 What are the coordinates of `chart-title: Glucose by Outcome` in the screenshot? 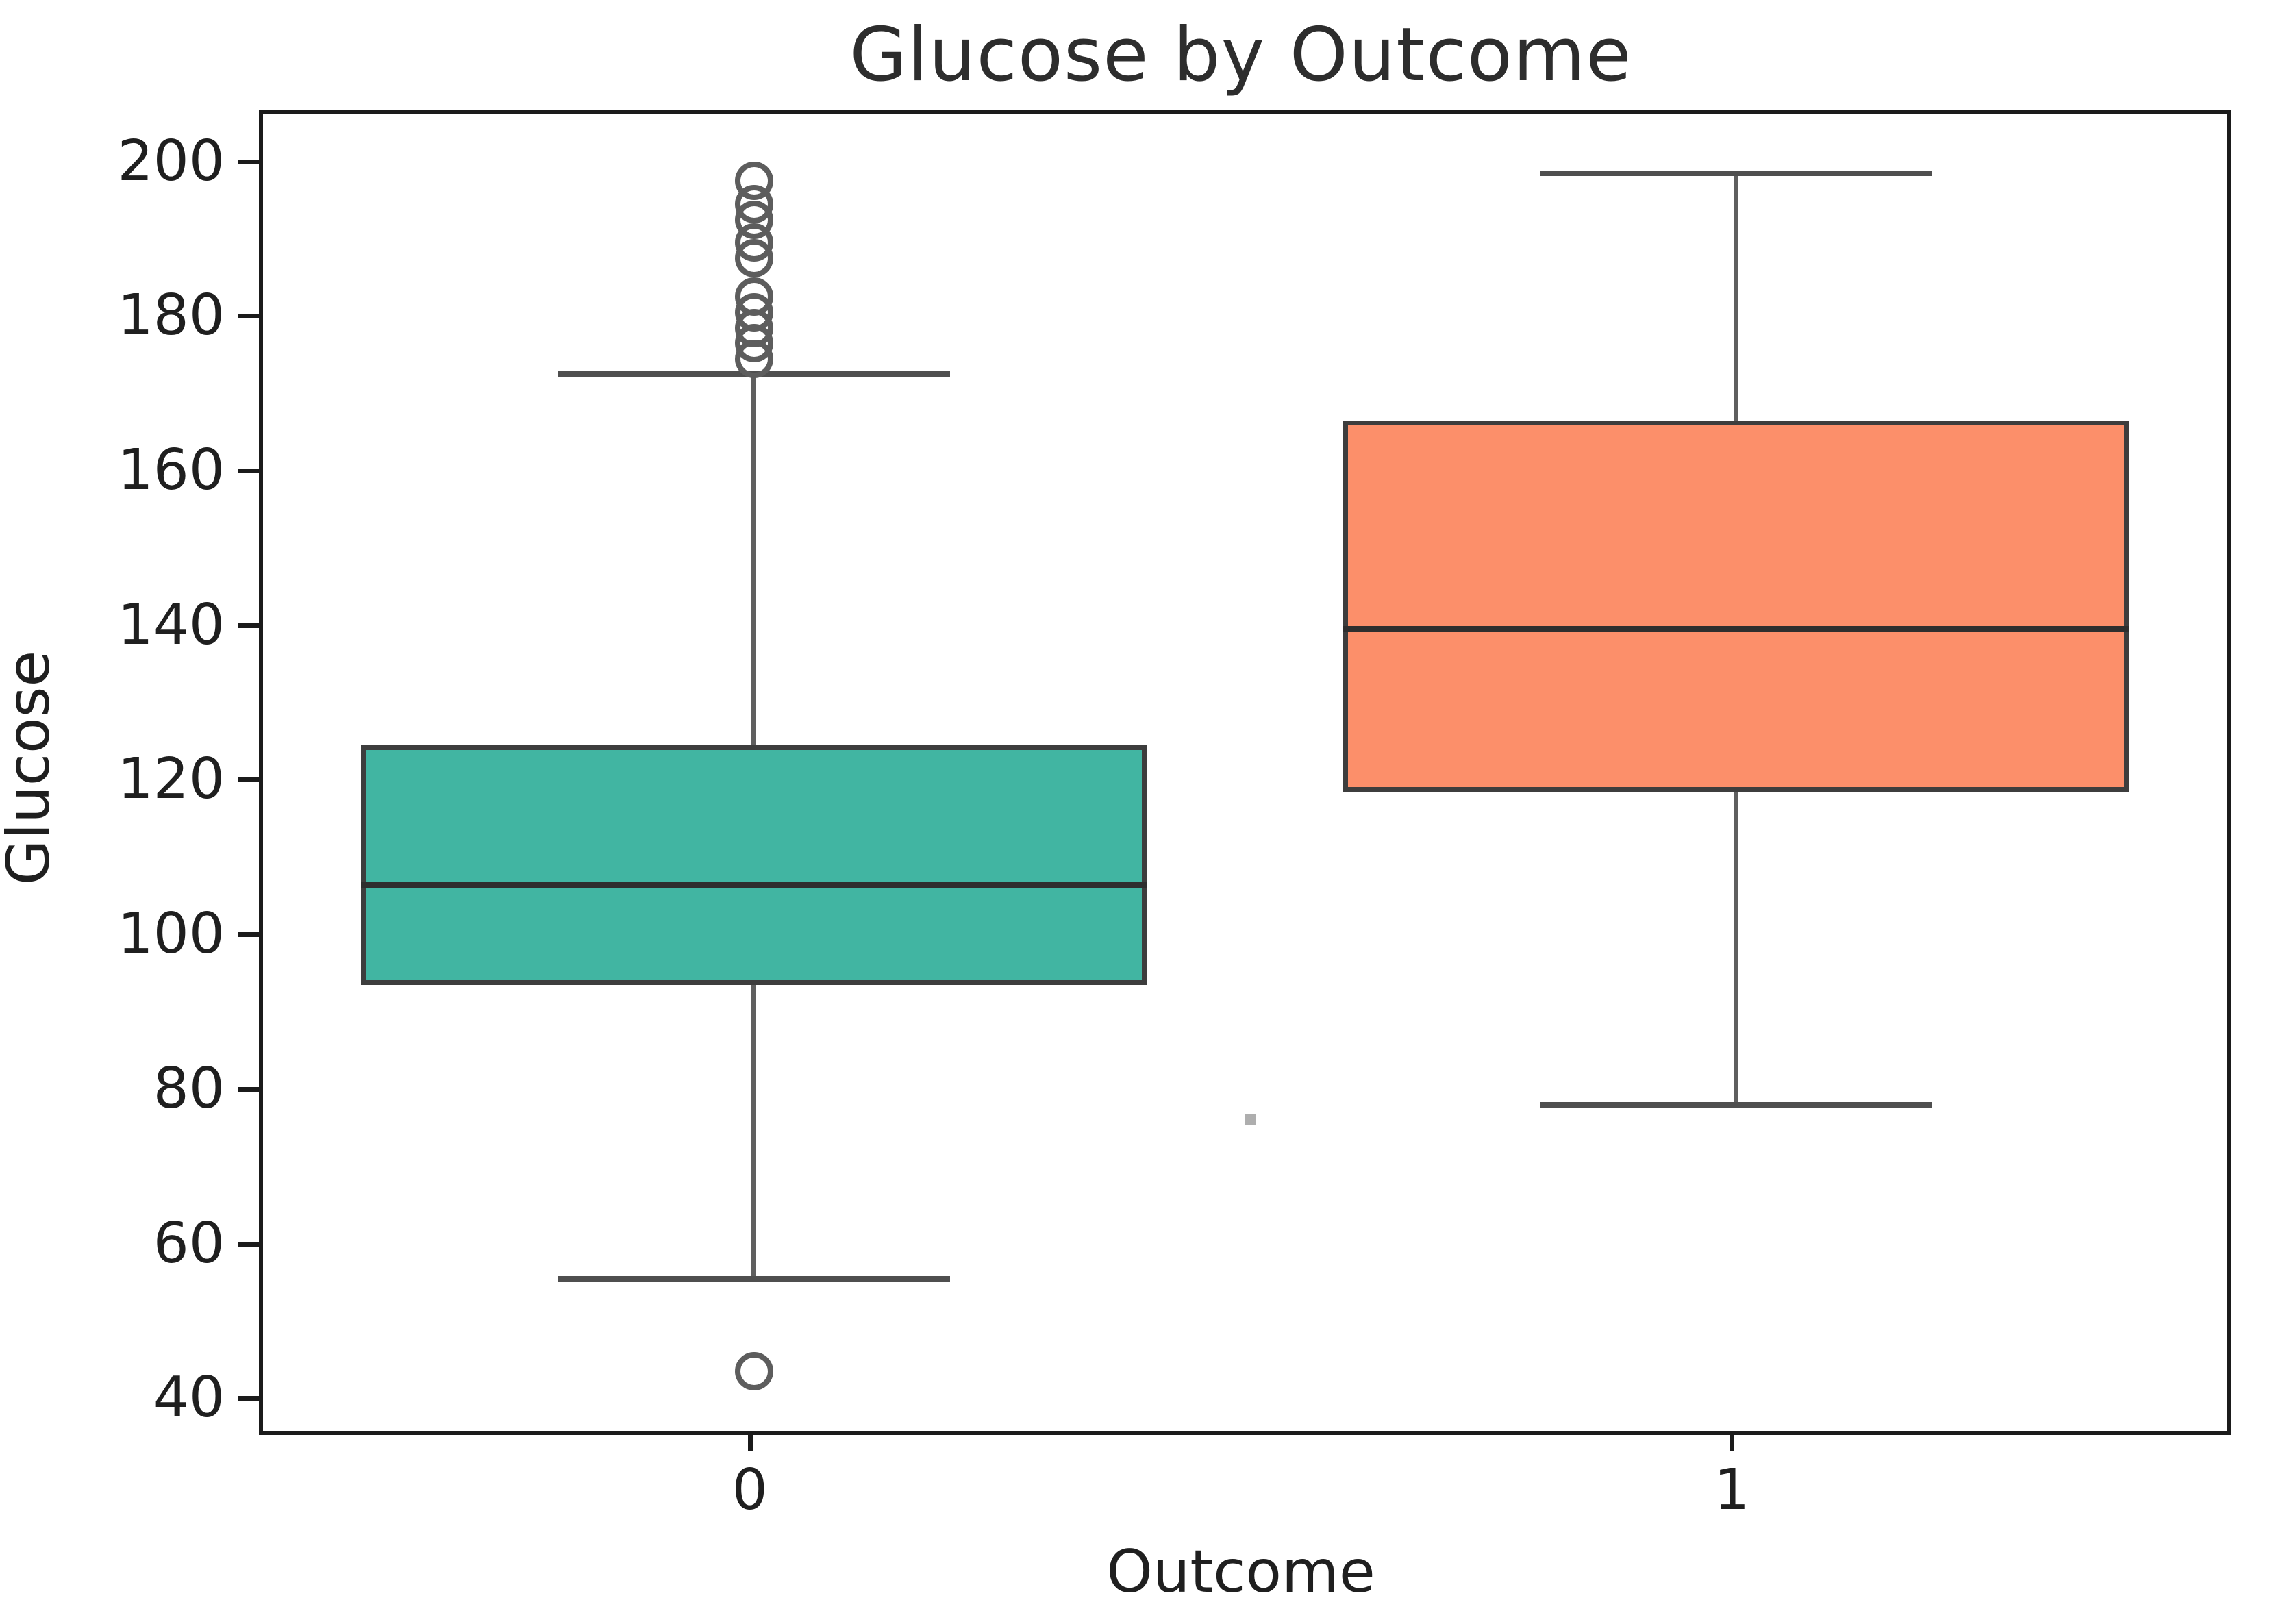 It's located at (1240, 55).